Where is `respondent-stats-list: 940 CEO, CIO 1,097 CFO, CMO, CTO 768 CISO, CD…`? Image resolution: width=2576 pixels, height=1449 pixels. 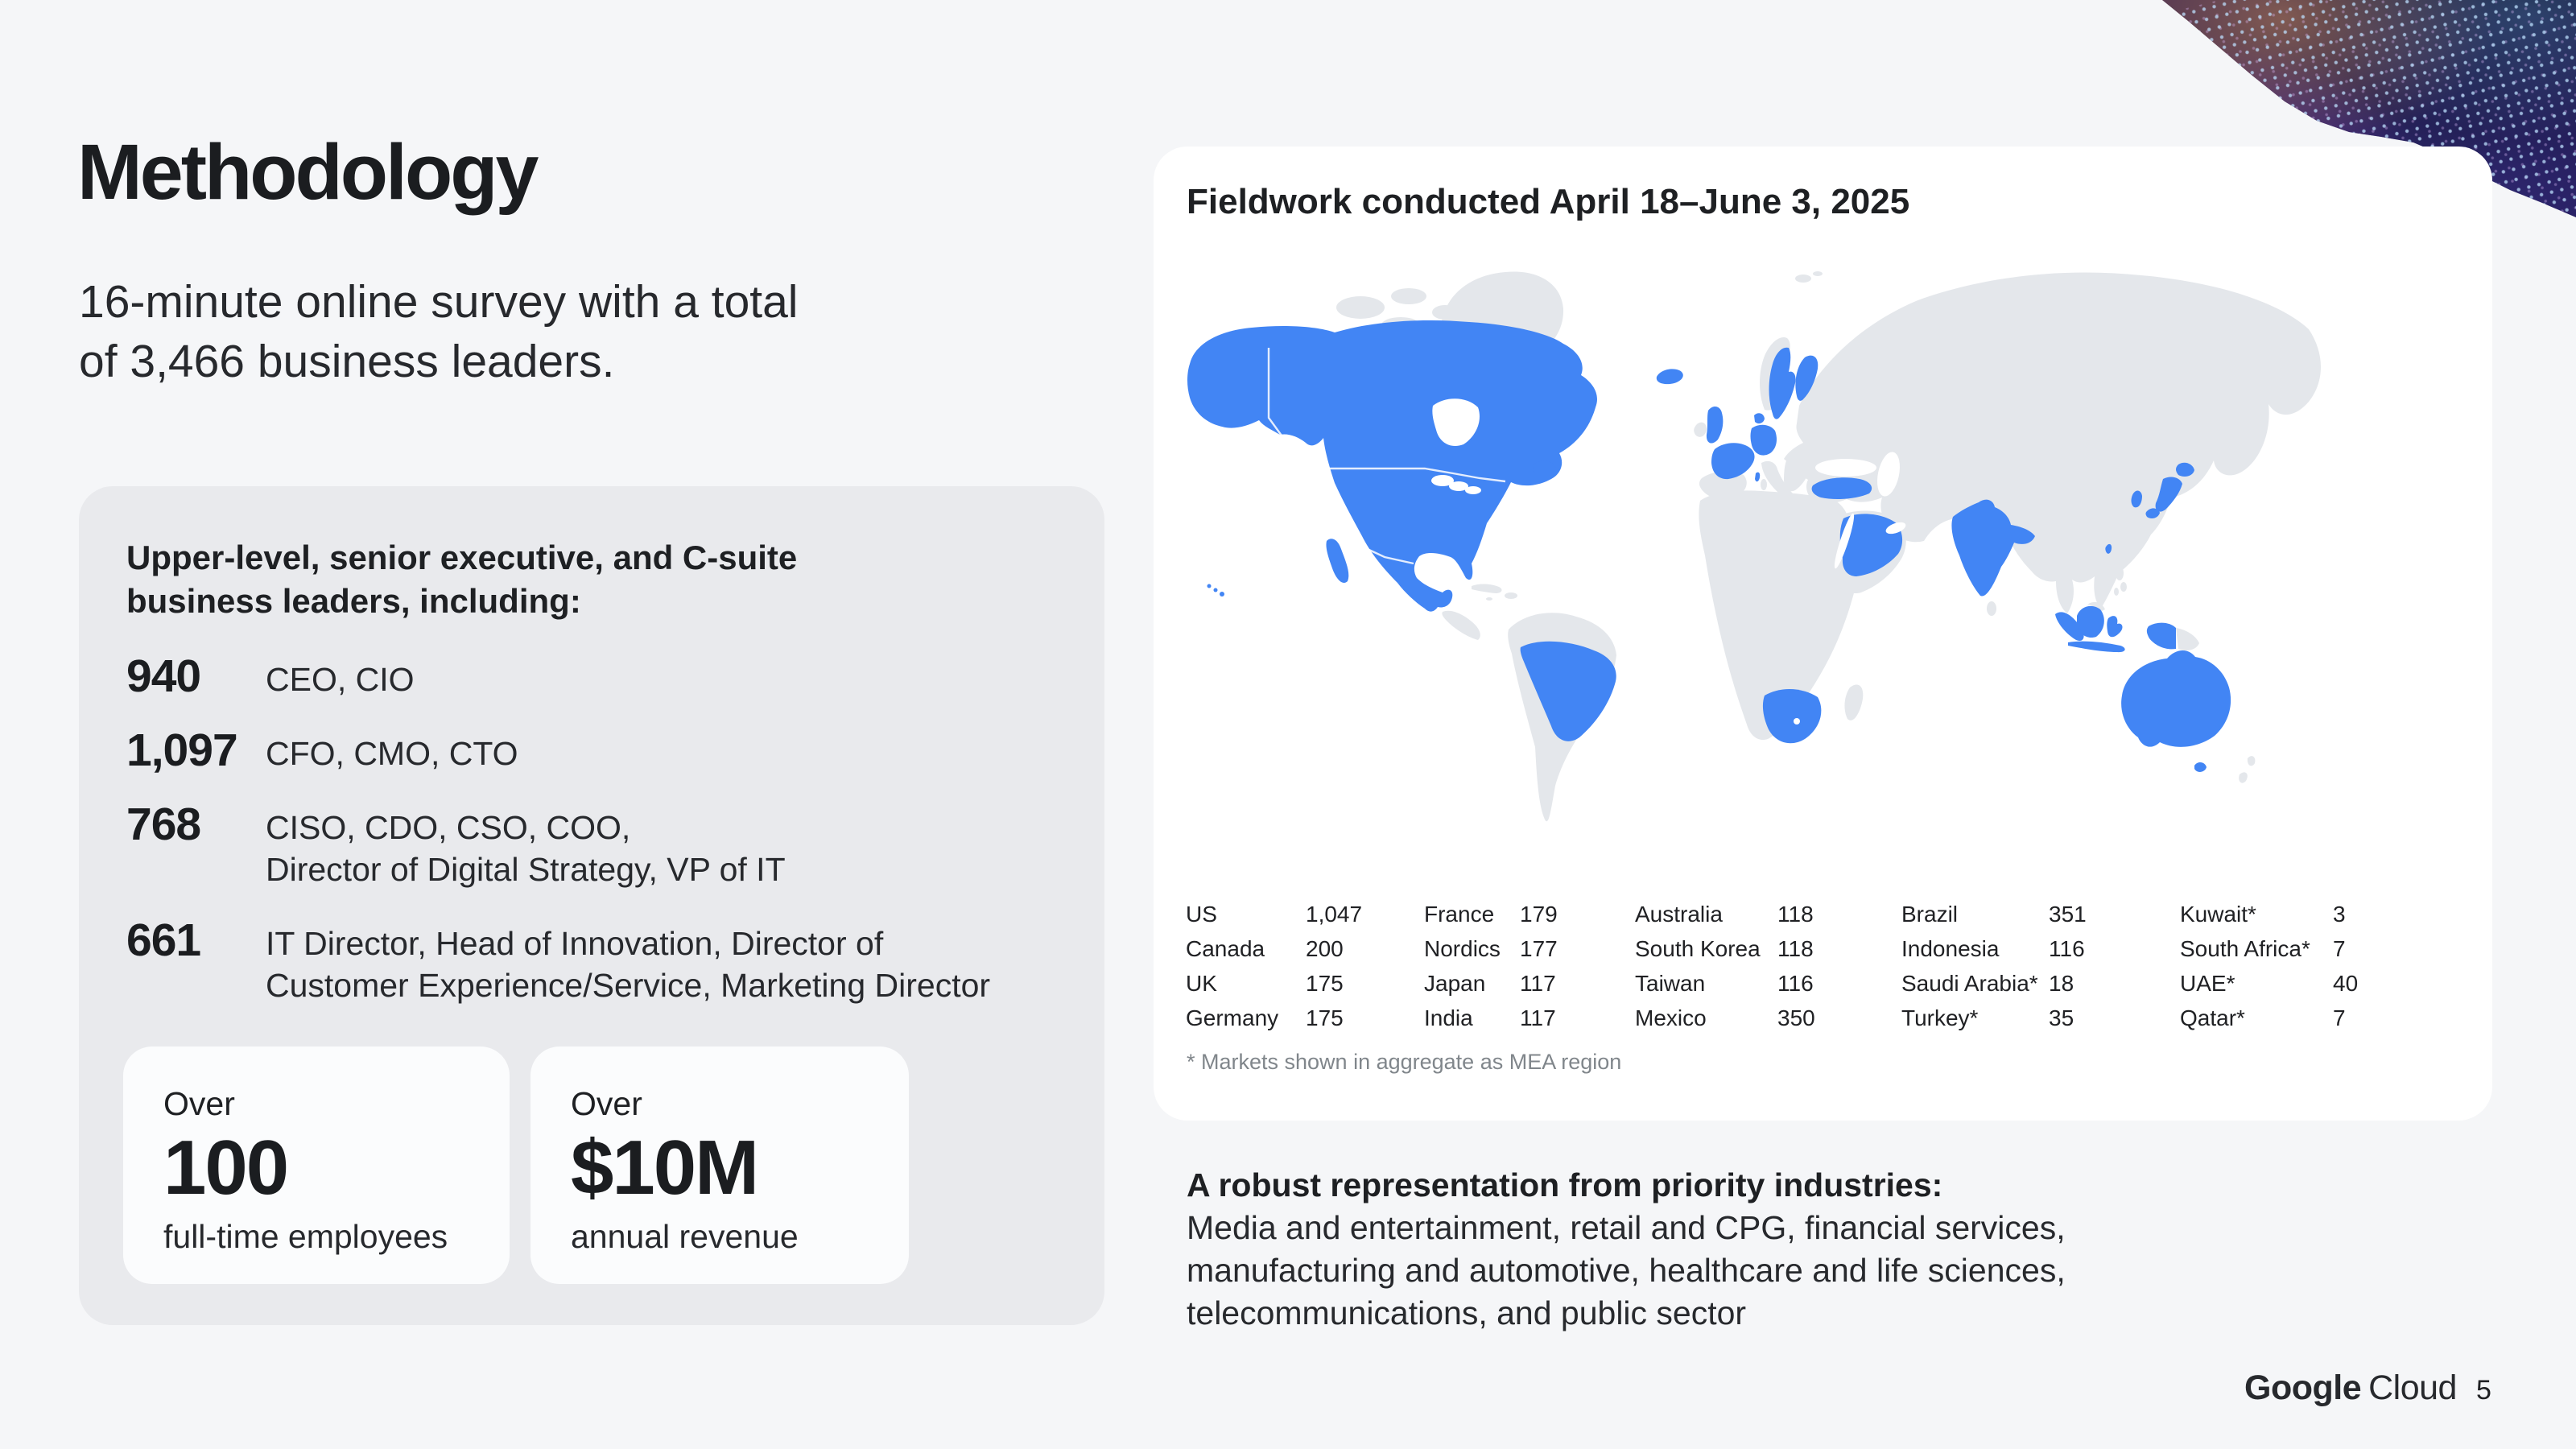 respondent-stats-list: 940 CEO, CIO 1,097 CFO, CMO, CTO 768 CISO, CD… is located at coordinates (593, 830).